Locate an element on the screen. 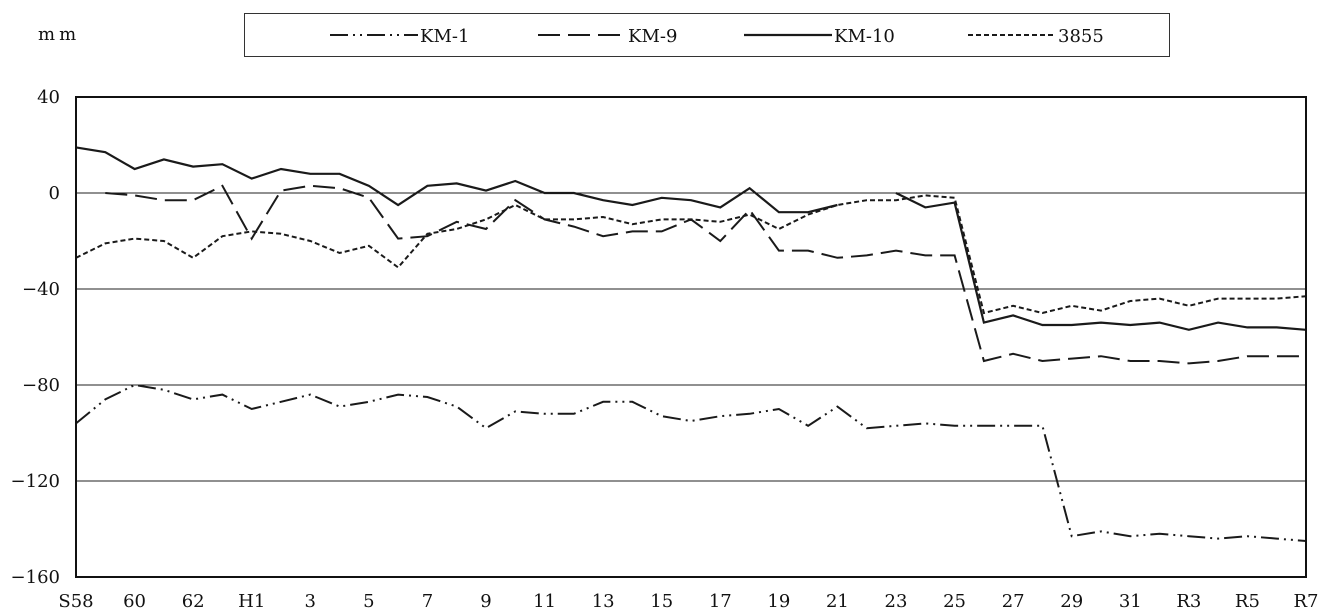  legend-label-km-10: KM-10 is located at coordinates (864, 36).